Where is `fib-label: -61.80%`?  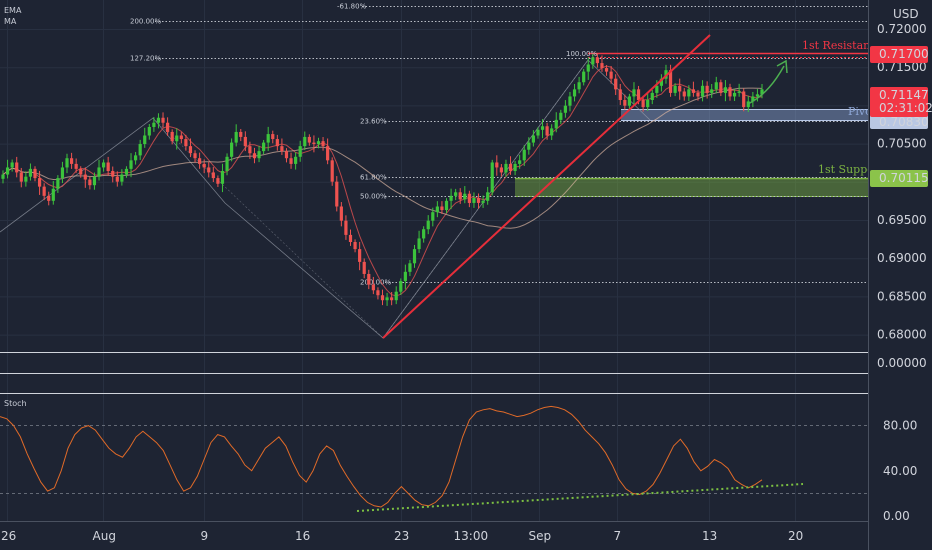 fib-label: -61.80% is located at coordinates (352, 7).